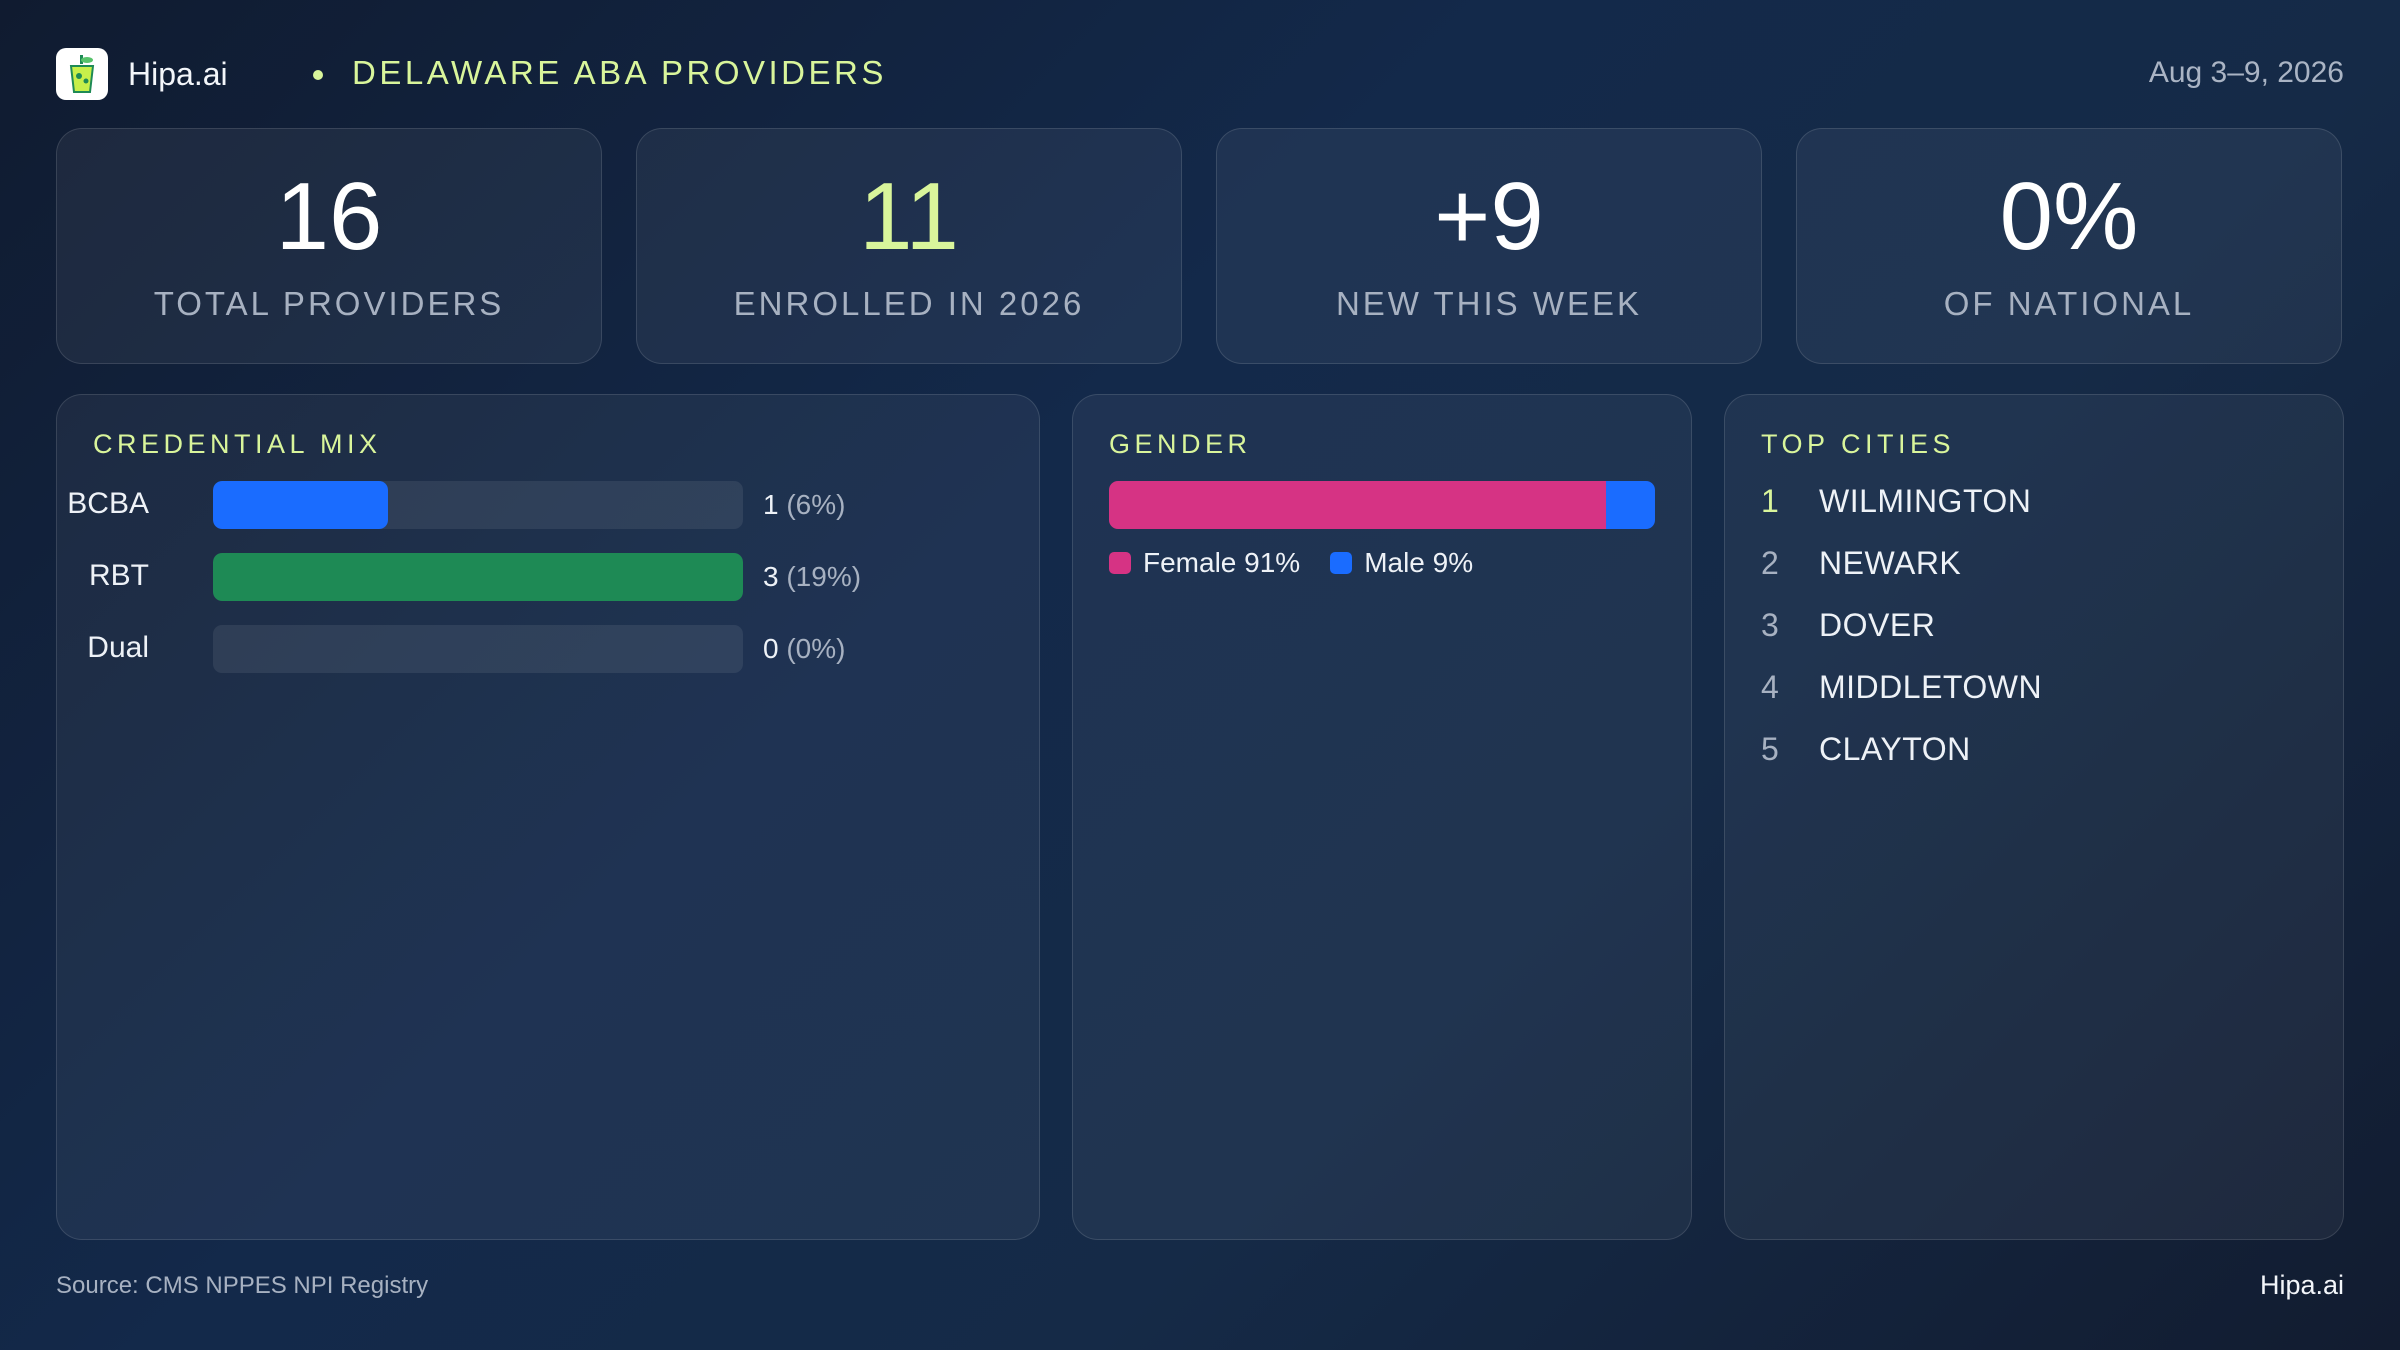  I want to click on credential-row-rbt: RBT 3 (19%), so click(527, 578).